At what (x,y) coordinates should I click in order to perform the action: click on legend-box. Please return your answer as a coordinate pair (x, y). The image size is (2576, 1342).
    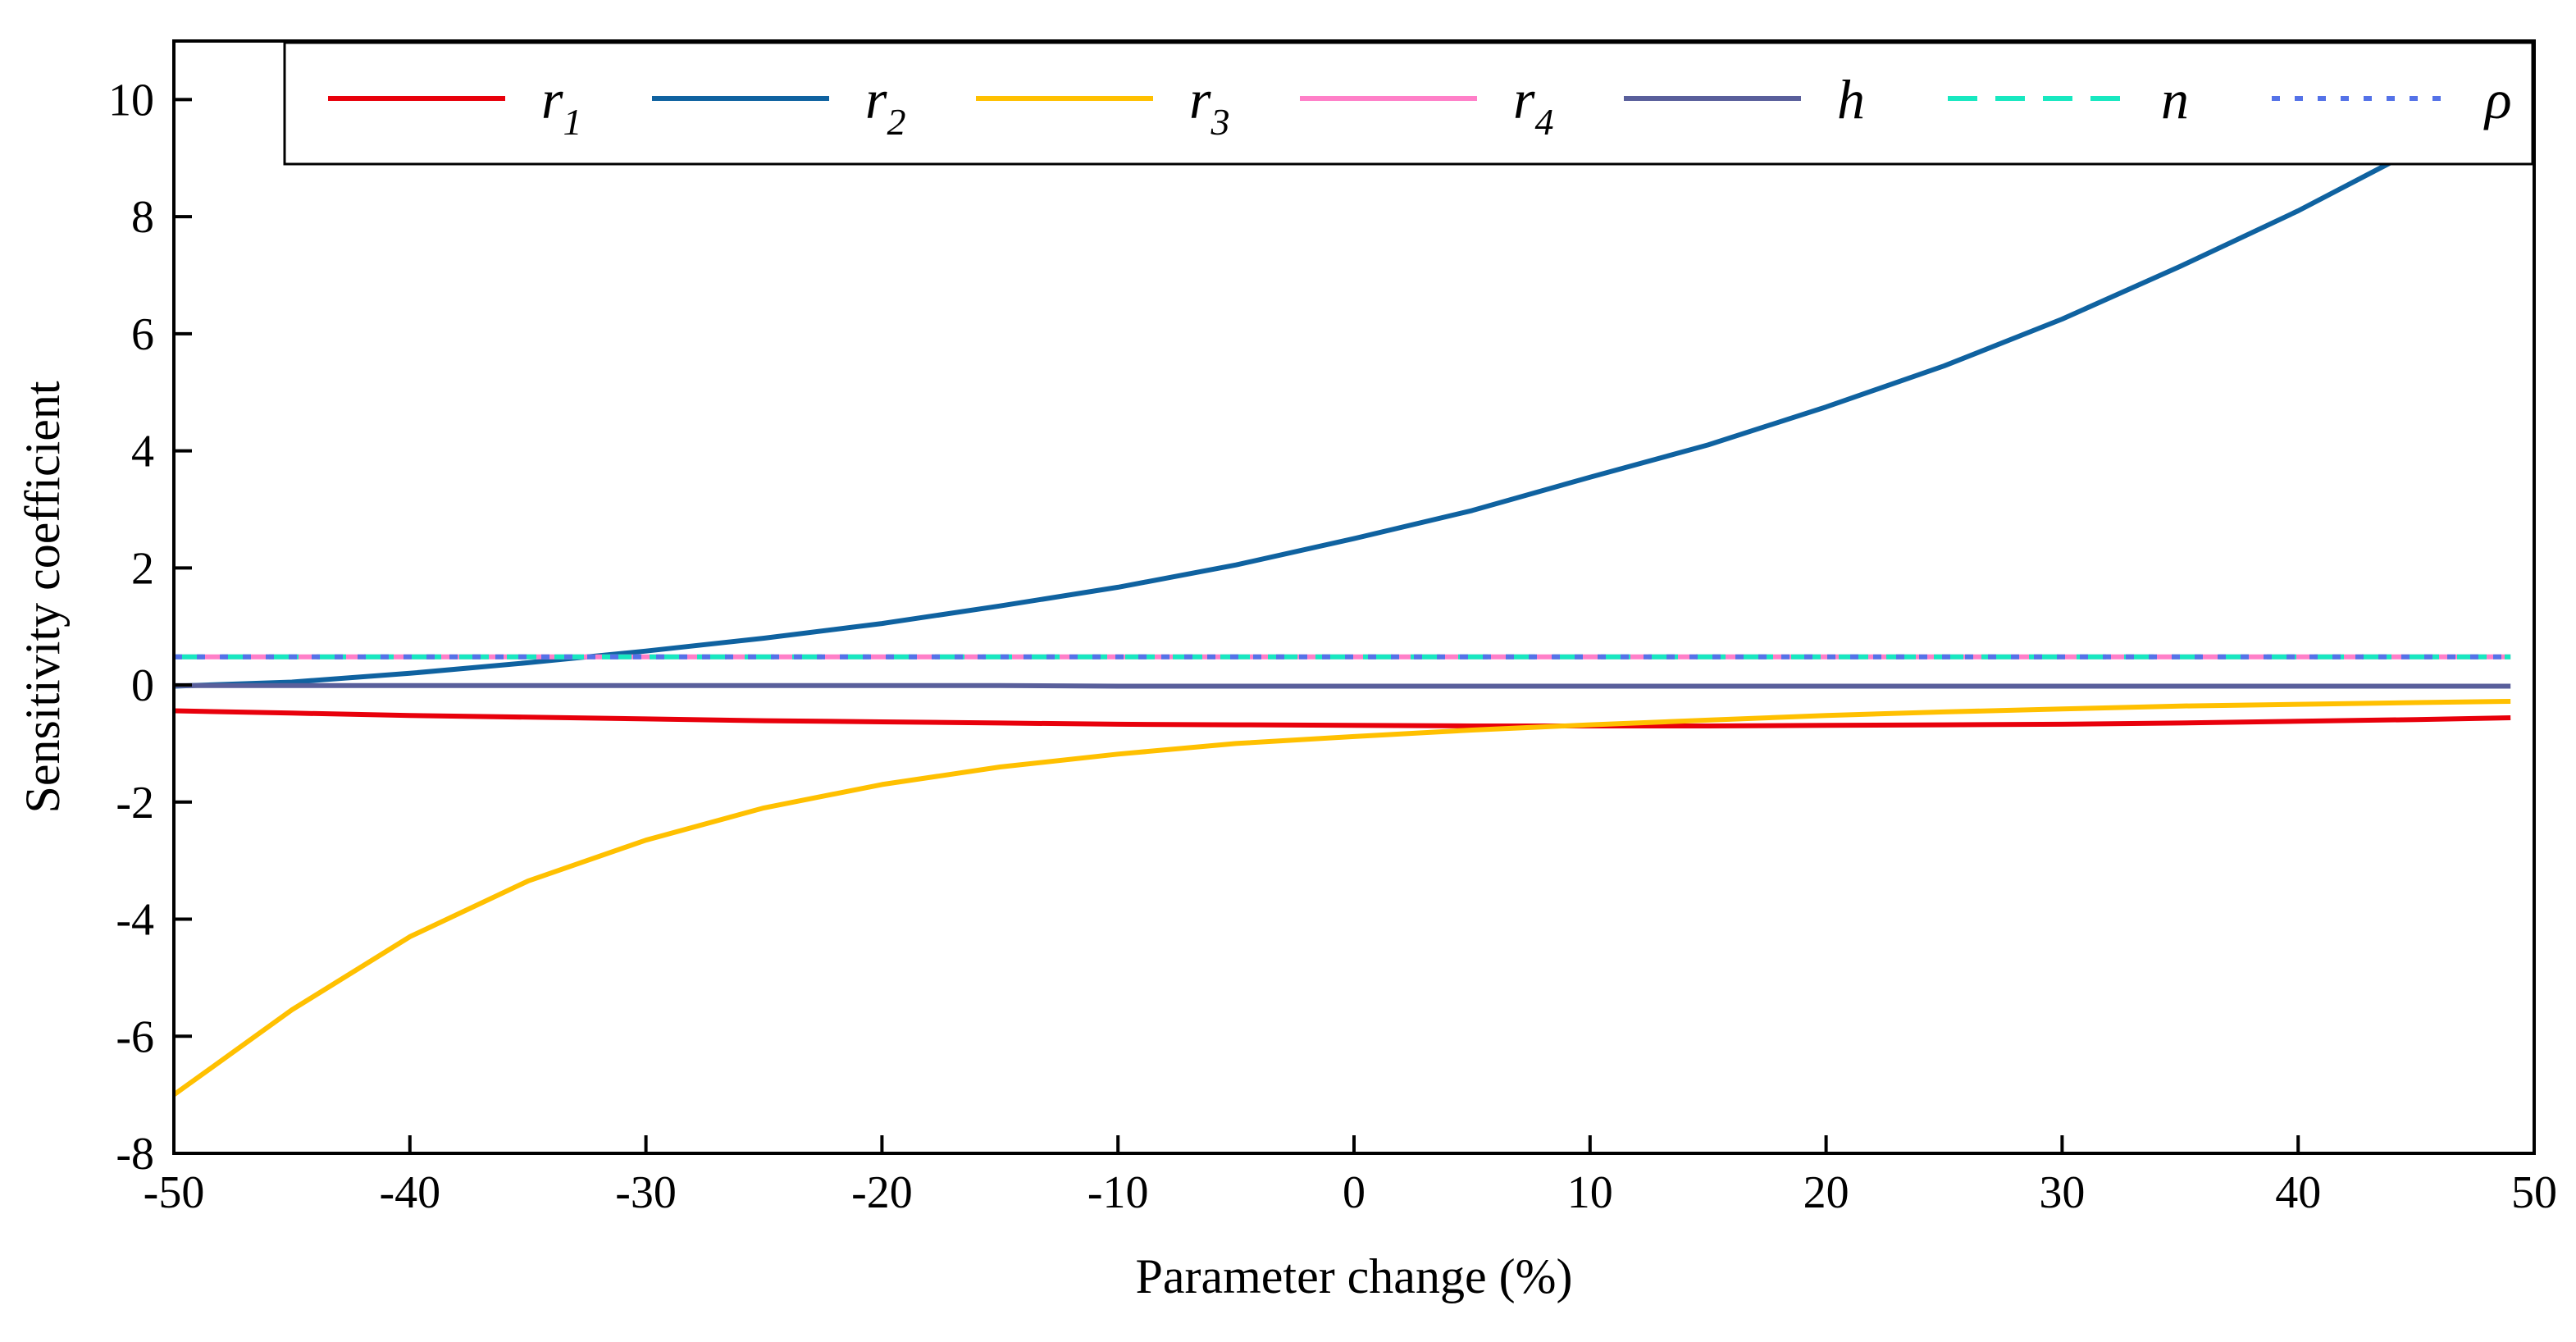
    Looking at the image, I should click on (1408, 103).